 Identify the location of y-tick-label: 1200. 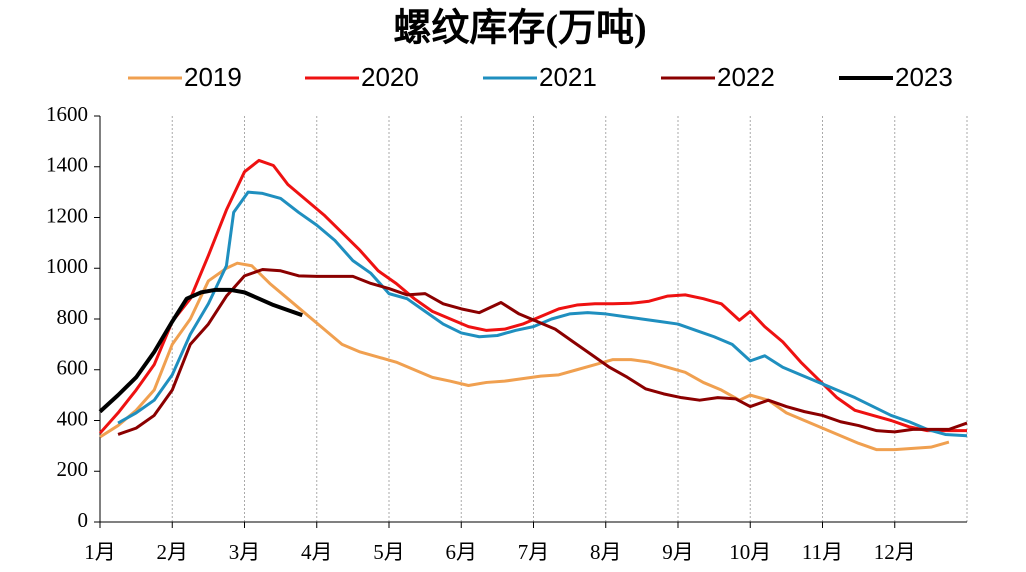
(67, 215).